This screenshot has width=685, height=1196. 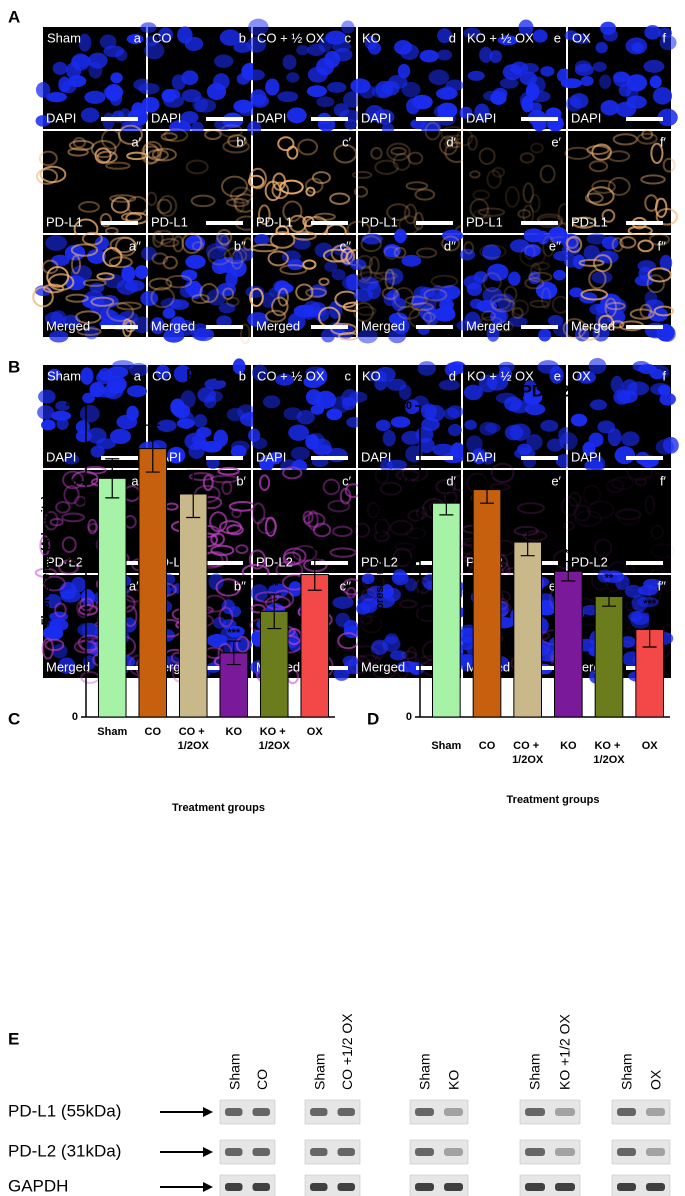 I want to click on sub-label: d, so click(x=452, y=375).